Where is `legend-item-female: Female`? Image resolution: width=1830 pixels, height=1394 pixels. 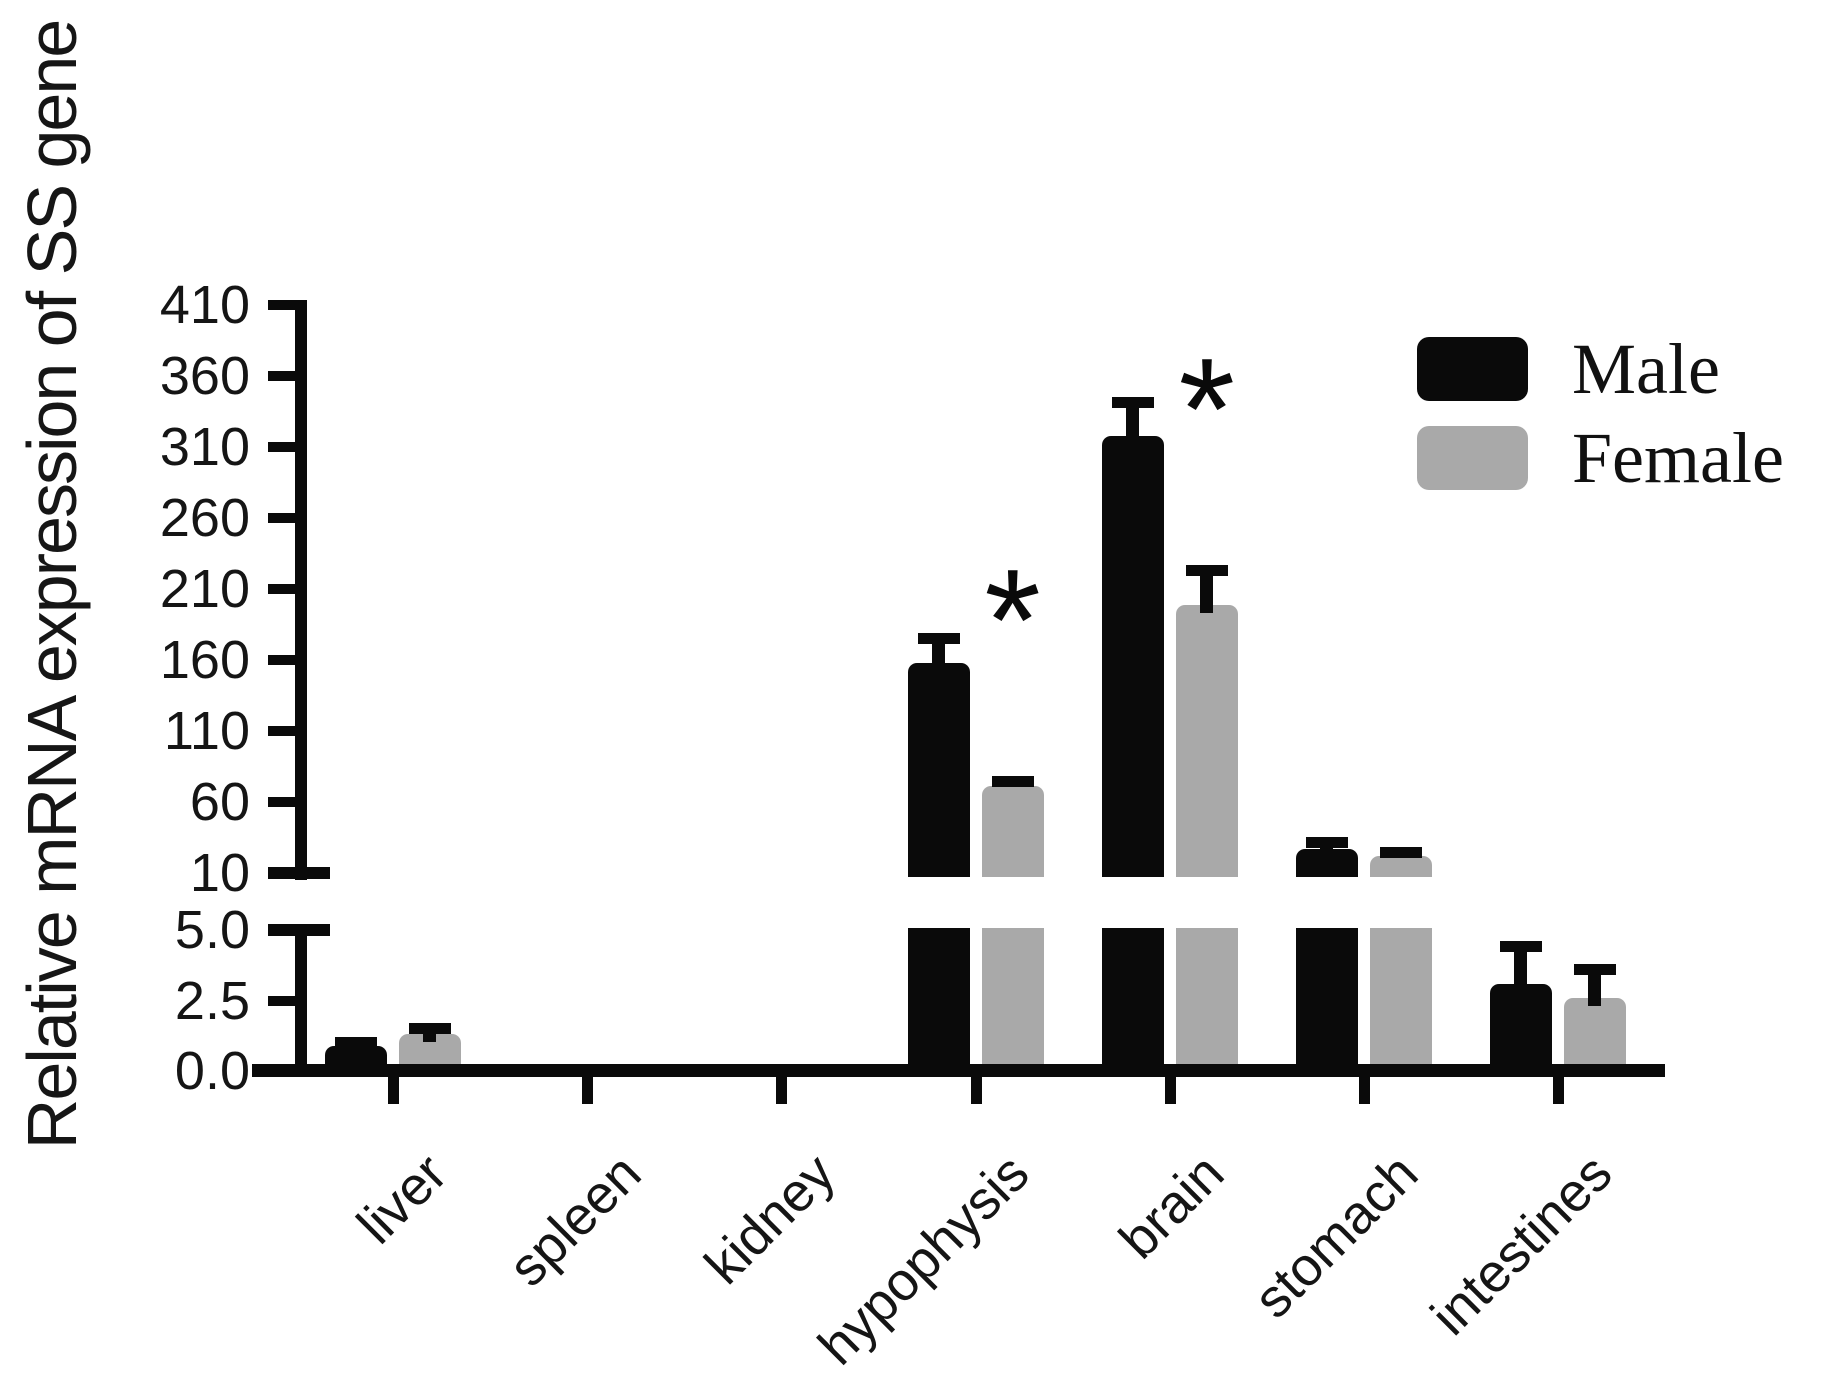 legend-item-female: Female is located at coordinates (1600, 458).